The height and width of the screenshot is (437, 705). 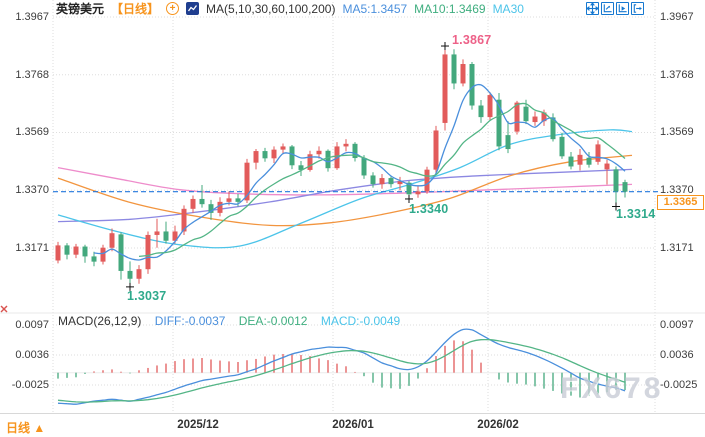 I want to click on time-axis-bar: 日线 ▲ 2025/12 2026/01 2026/02, so click(x=352, y=425).